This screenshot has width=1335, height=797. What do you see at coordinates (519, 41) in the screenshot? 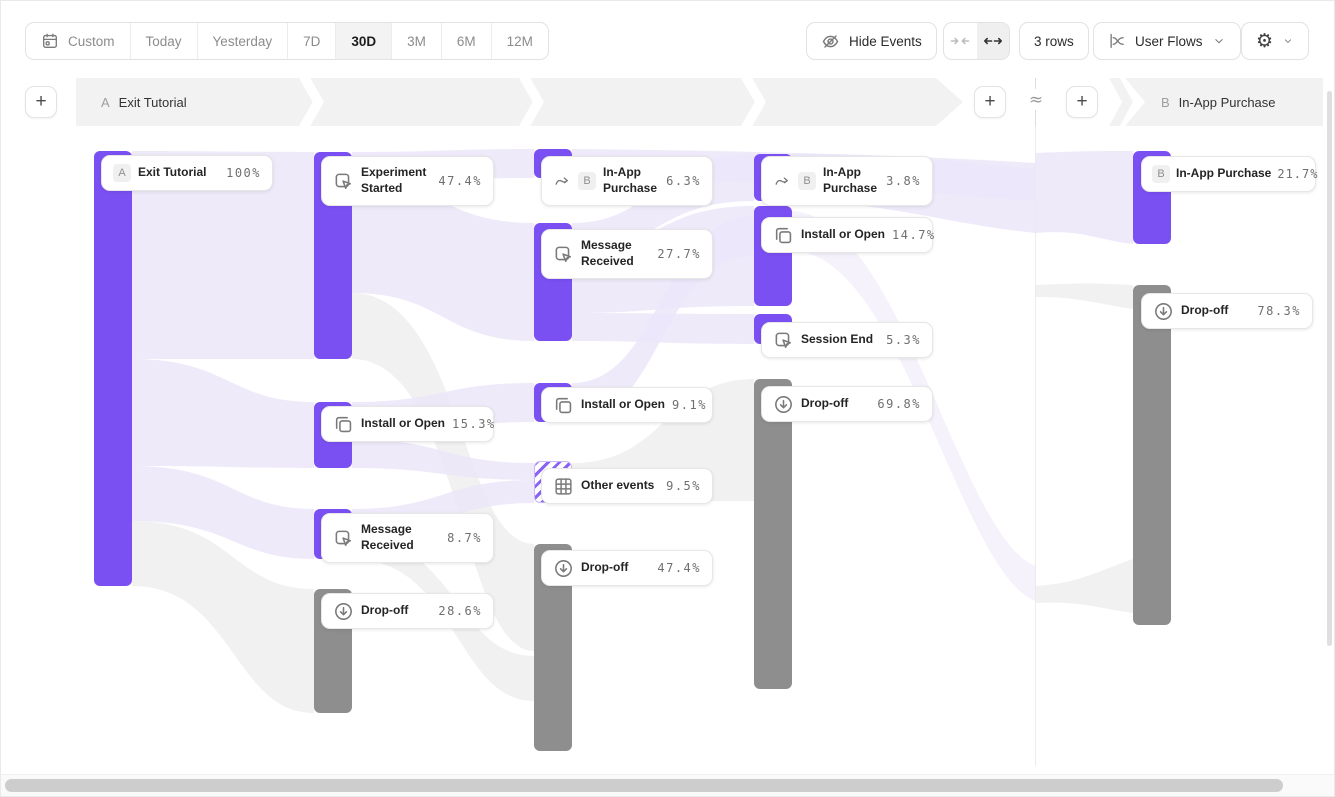
I see `range-12m: 12M` at bounding box center [519, 41].